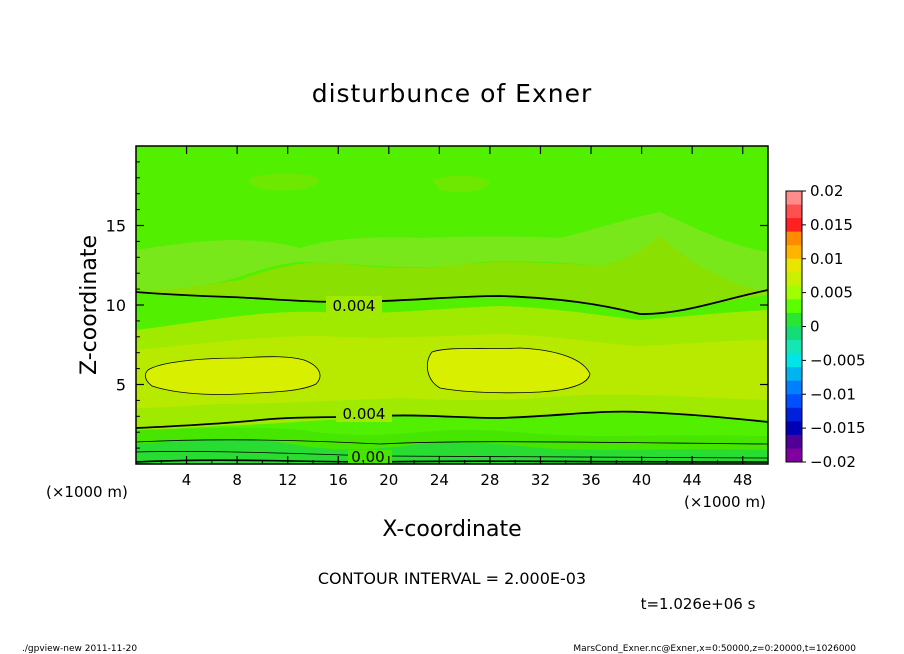 Image resolution: width=904 pixels, height=654 pixels. Describe the element at coordinates (826, 191) in the screenshot. I see `colorbar-label: 0.02` at that location.